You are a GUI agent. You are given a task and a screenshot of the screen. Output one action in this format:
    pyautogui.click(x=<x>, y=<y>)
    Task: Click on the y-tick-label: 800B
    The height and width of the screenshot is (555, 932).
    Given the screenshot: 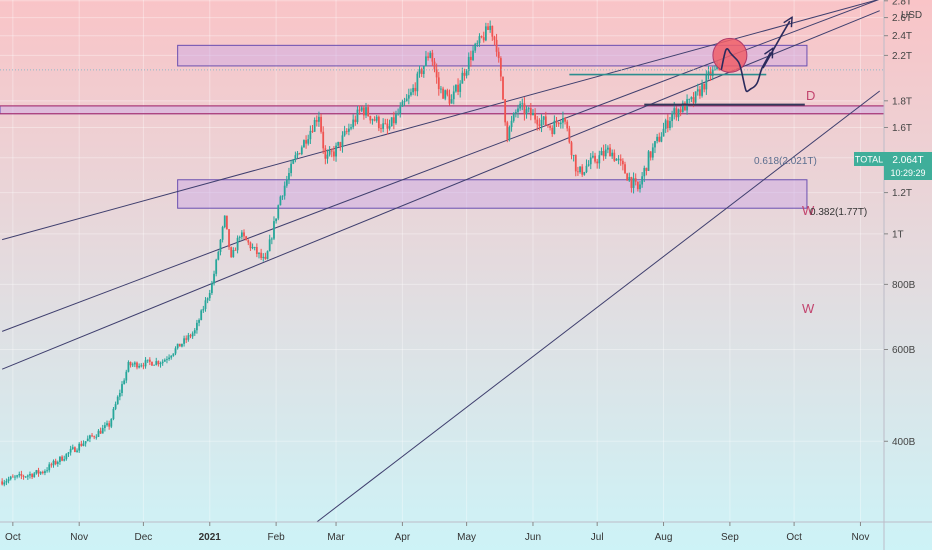 What is the action you would take?
    pyautogui.click(x=904, y=285)
    